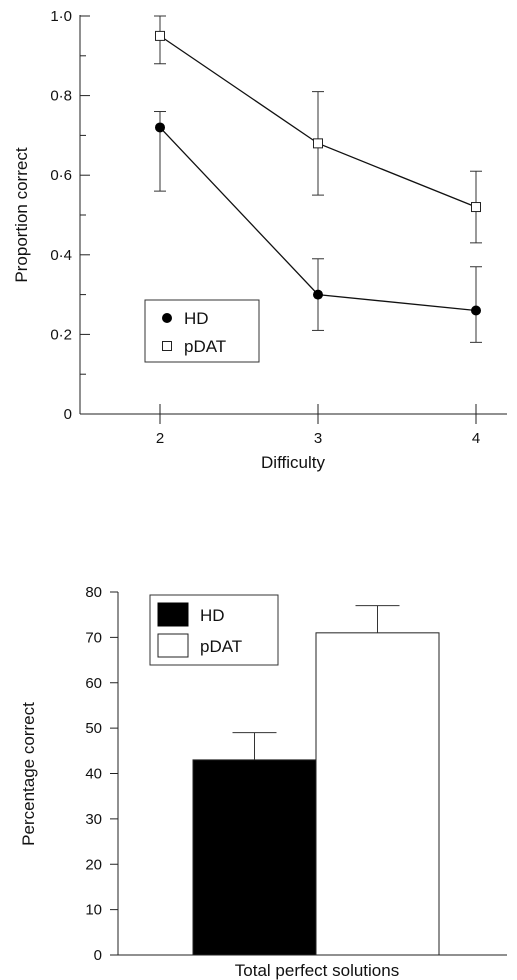 This screenshot has width=517, height=980. Describe the element at coordinates (93, 819) in the screenshot. I see `y-tick-label: 30` at that location.